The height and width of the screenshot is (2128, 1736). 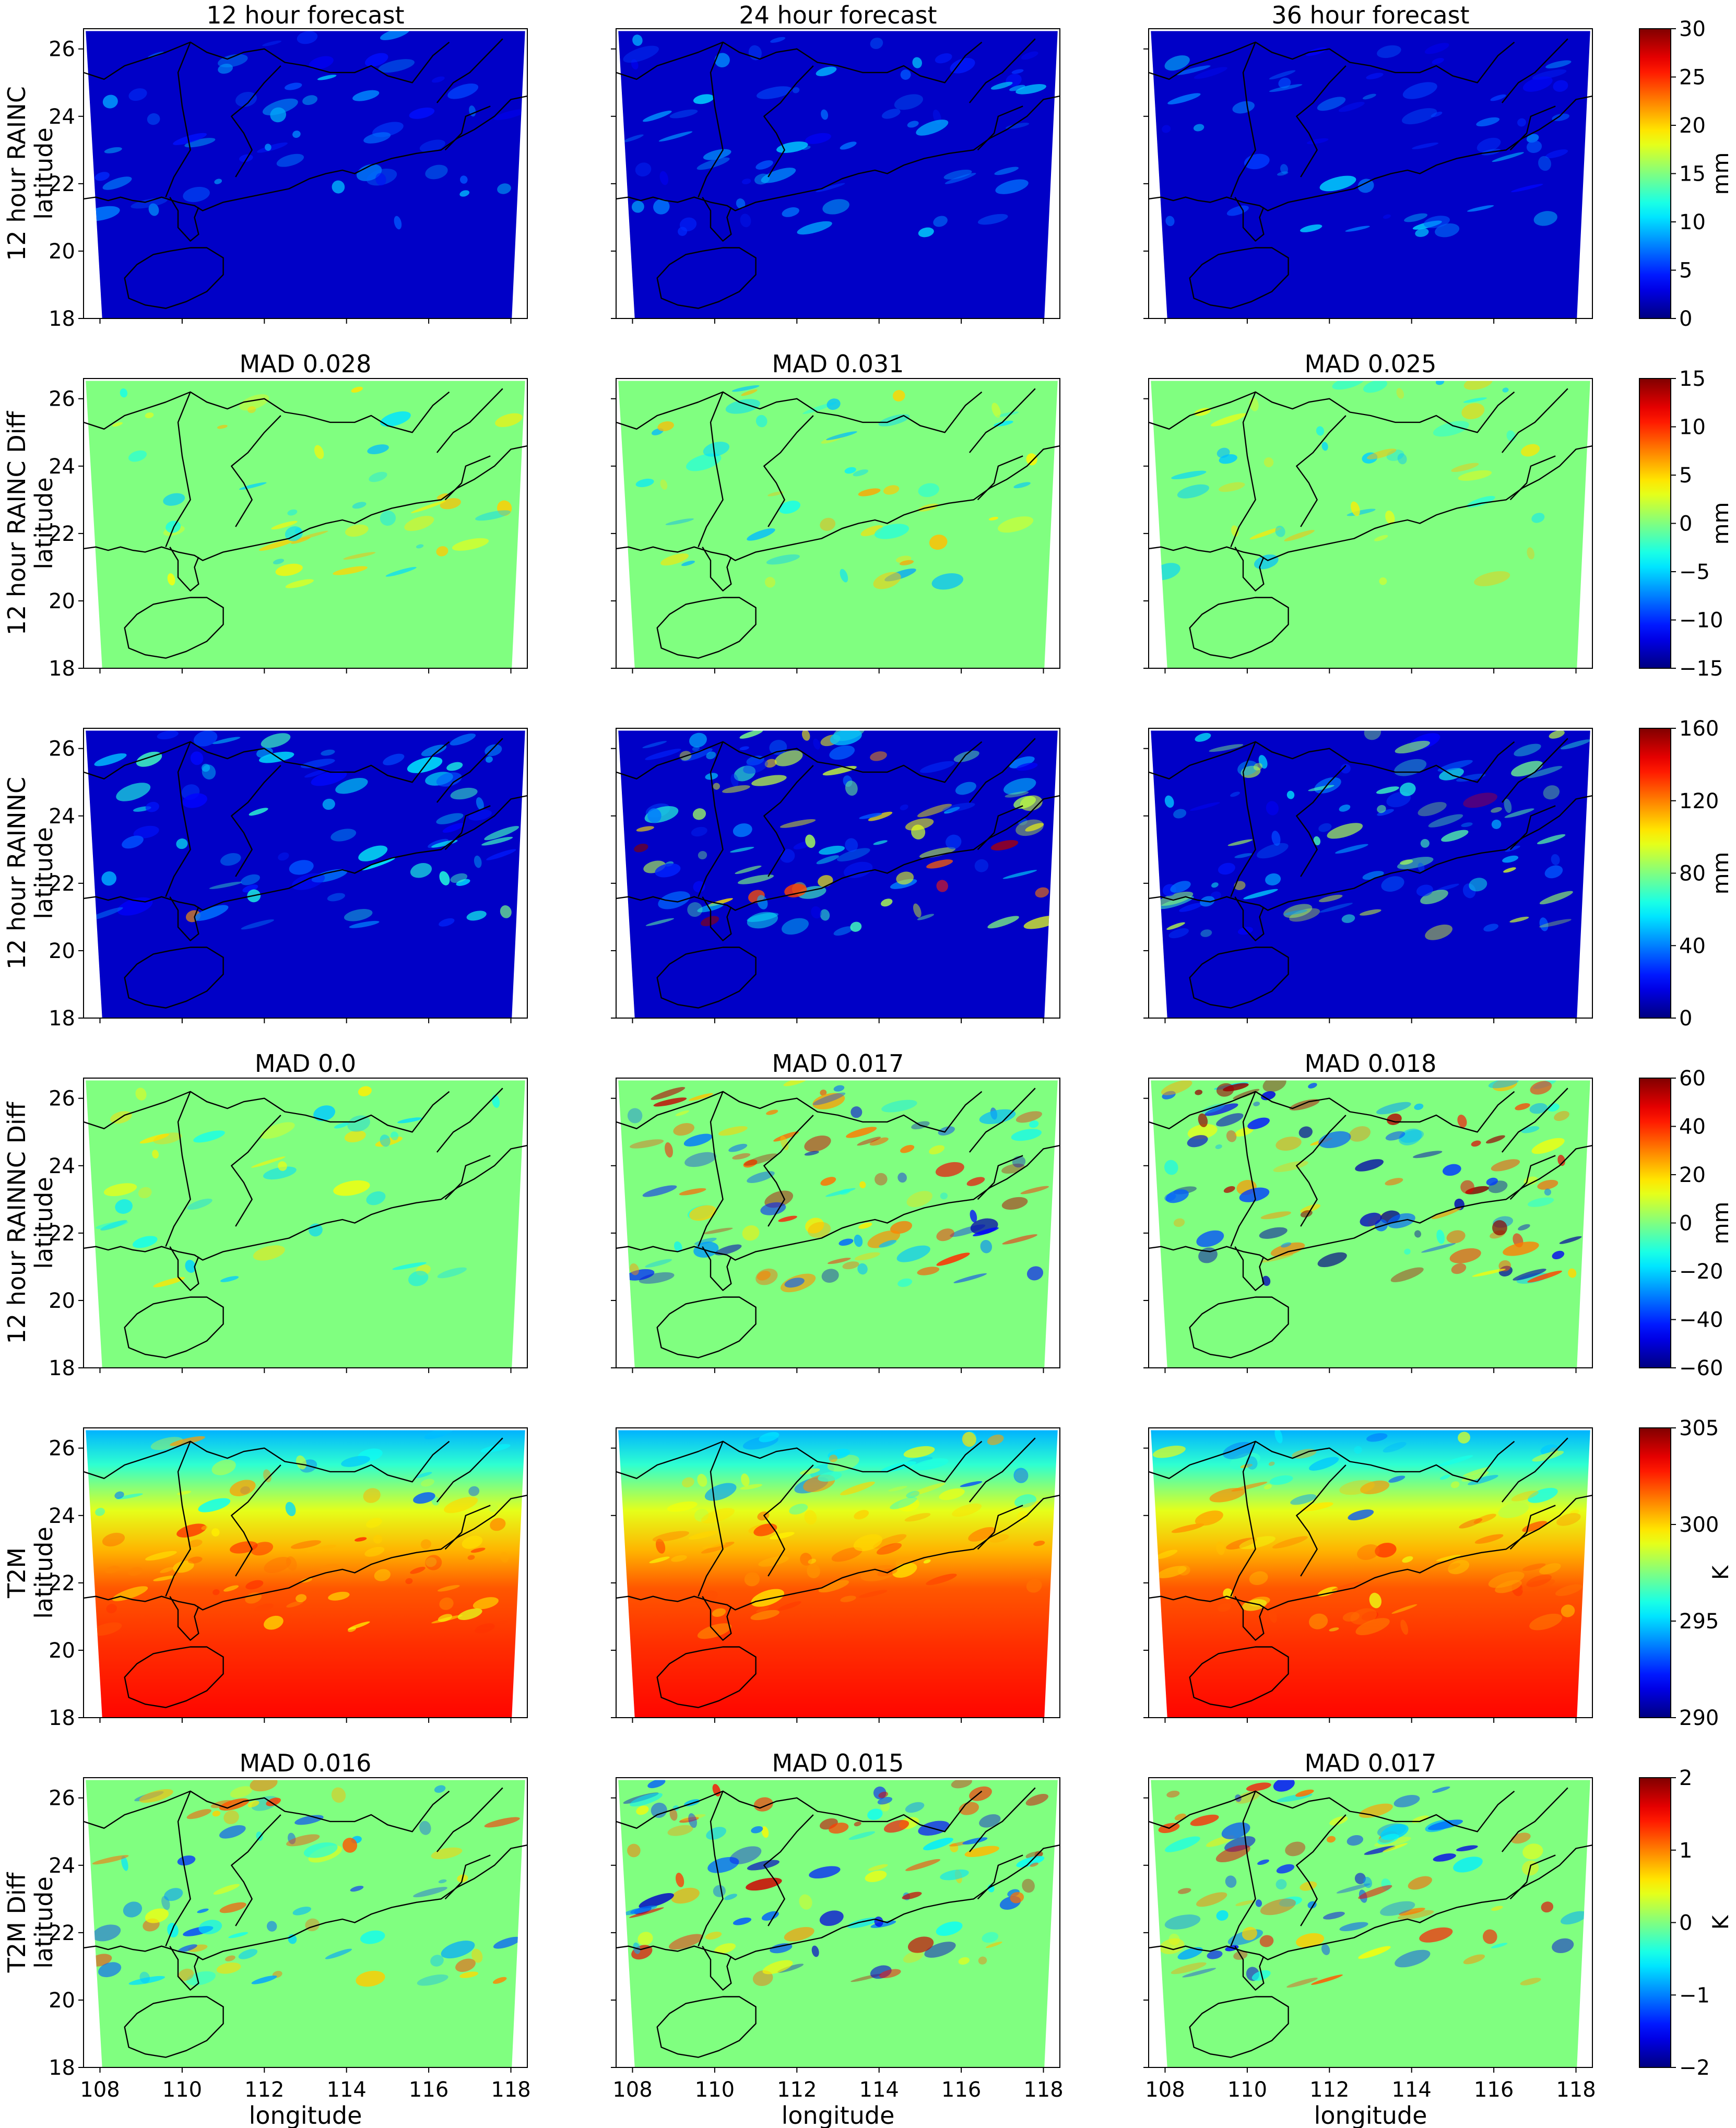 What do you see at coordinates (1699, 1718) in the screenshot?
I see `colorbar-tick-label: 290` at bounding box center [1699, 1718].